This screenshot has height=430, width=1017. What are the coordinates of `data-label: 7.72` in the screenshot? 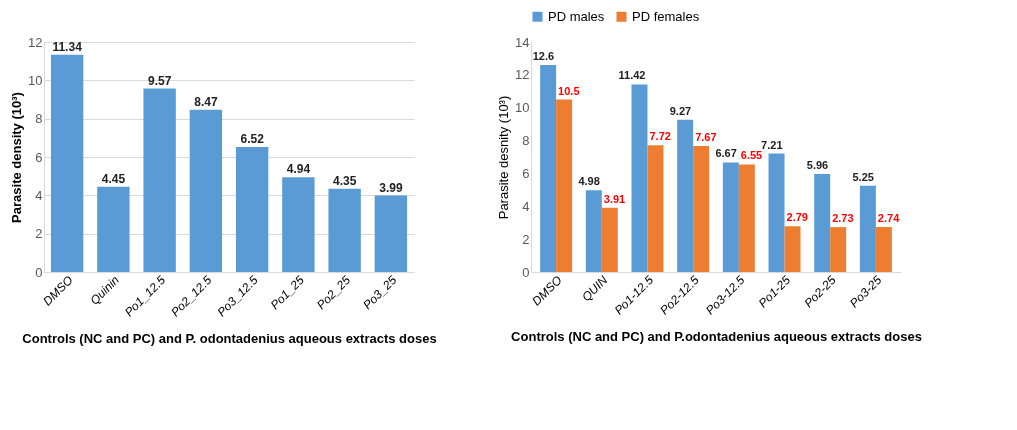 It's located at (660, 136).